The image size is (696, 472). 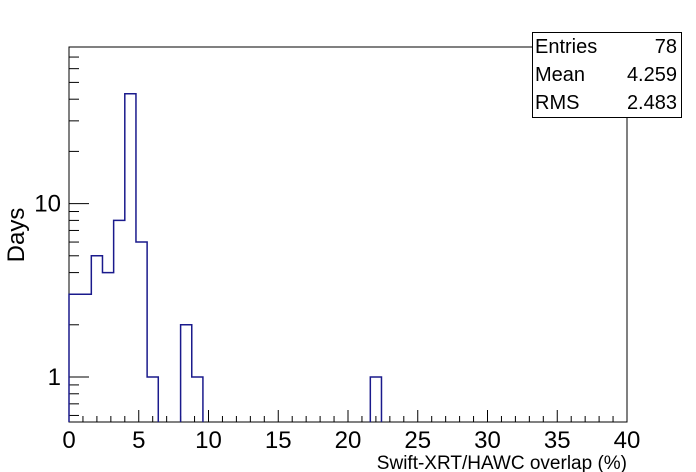 I want to click on stats-rms: RMS 2.483, so click(x=606, y=103).